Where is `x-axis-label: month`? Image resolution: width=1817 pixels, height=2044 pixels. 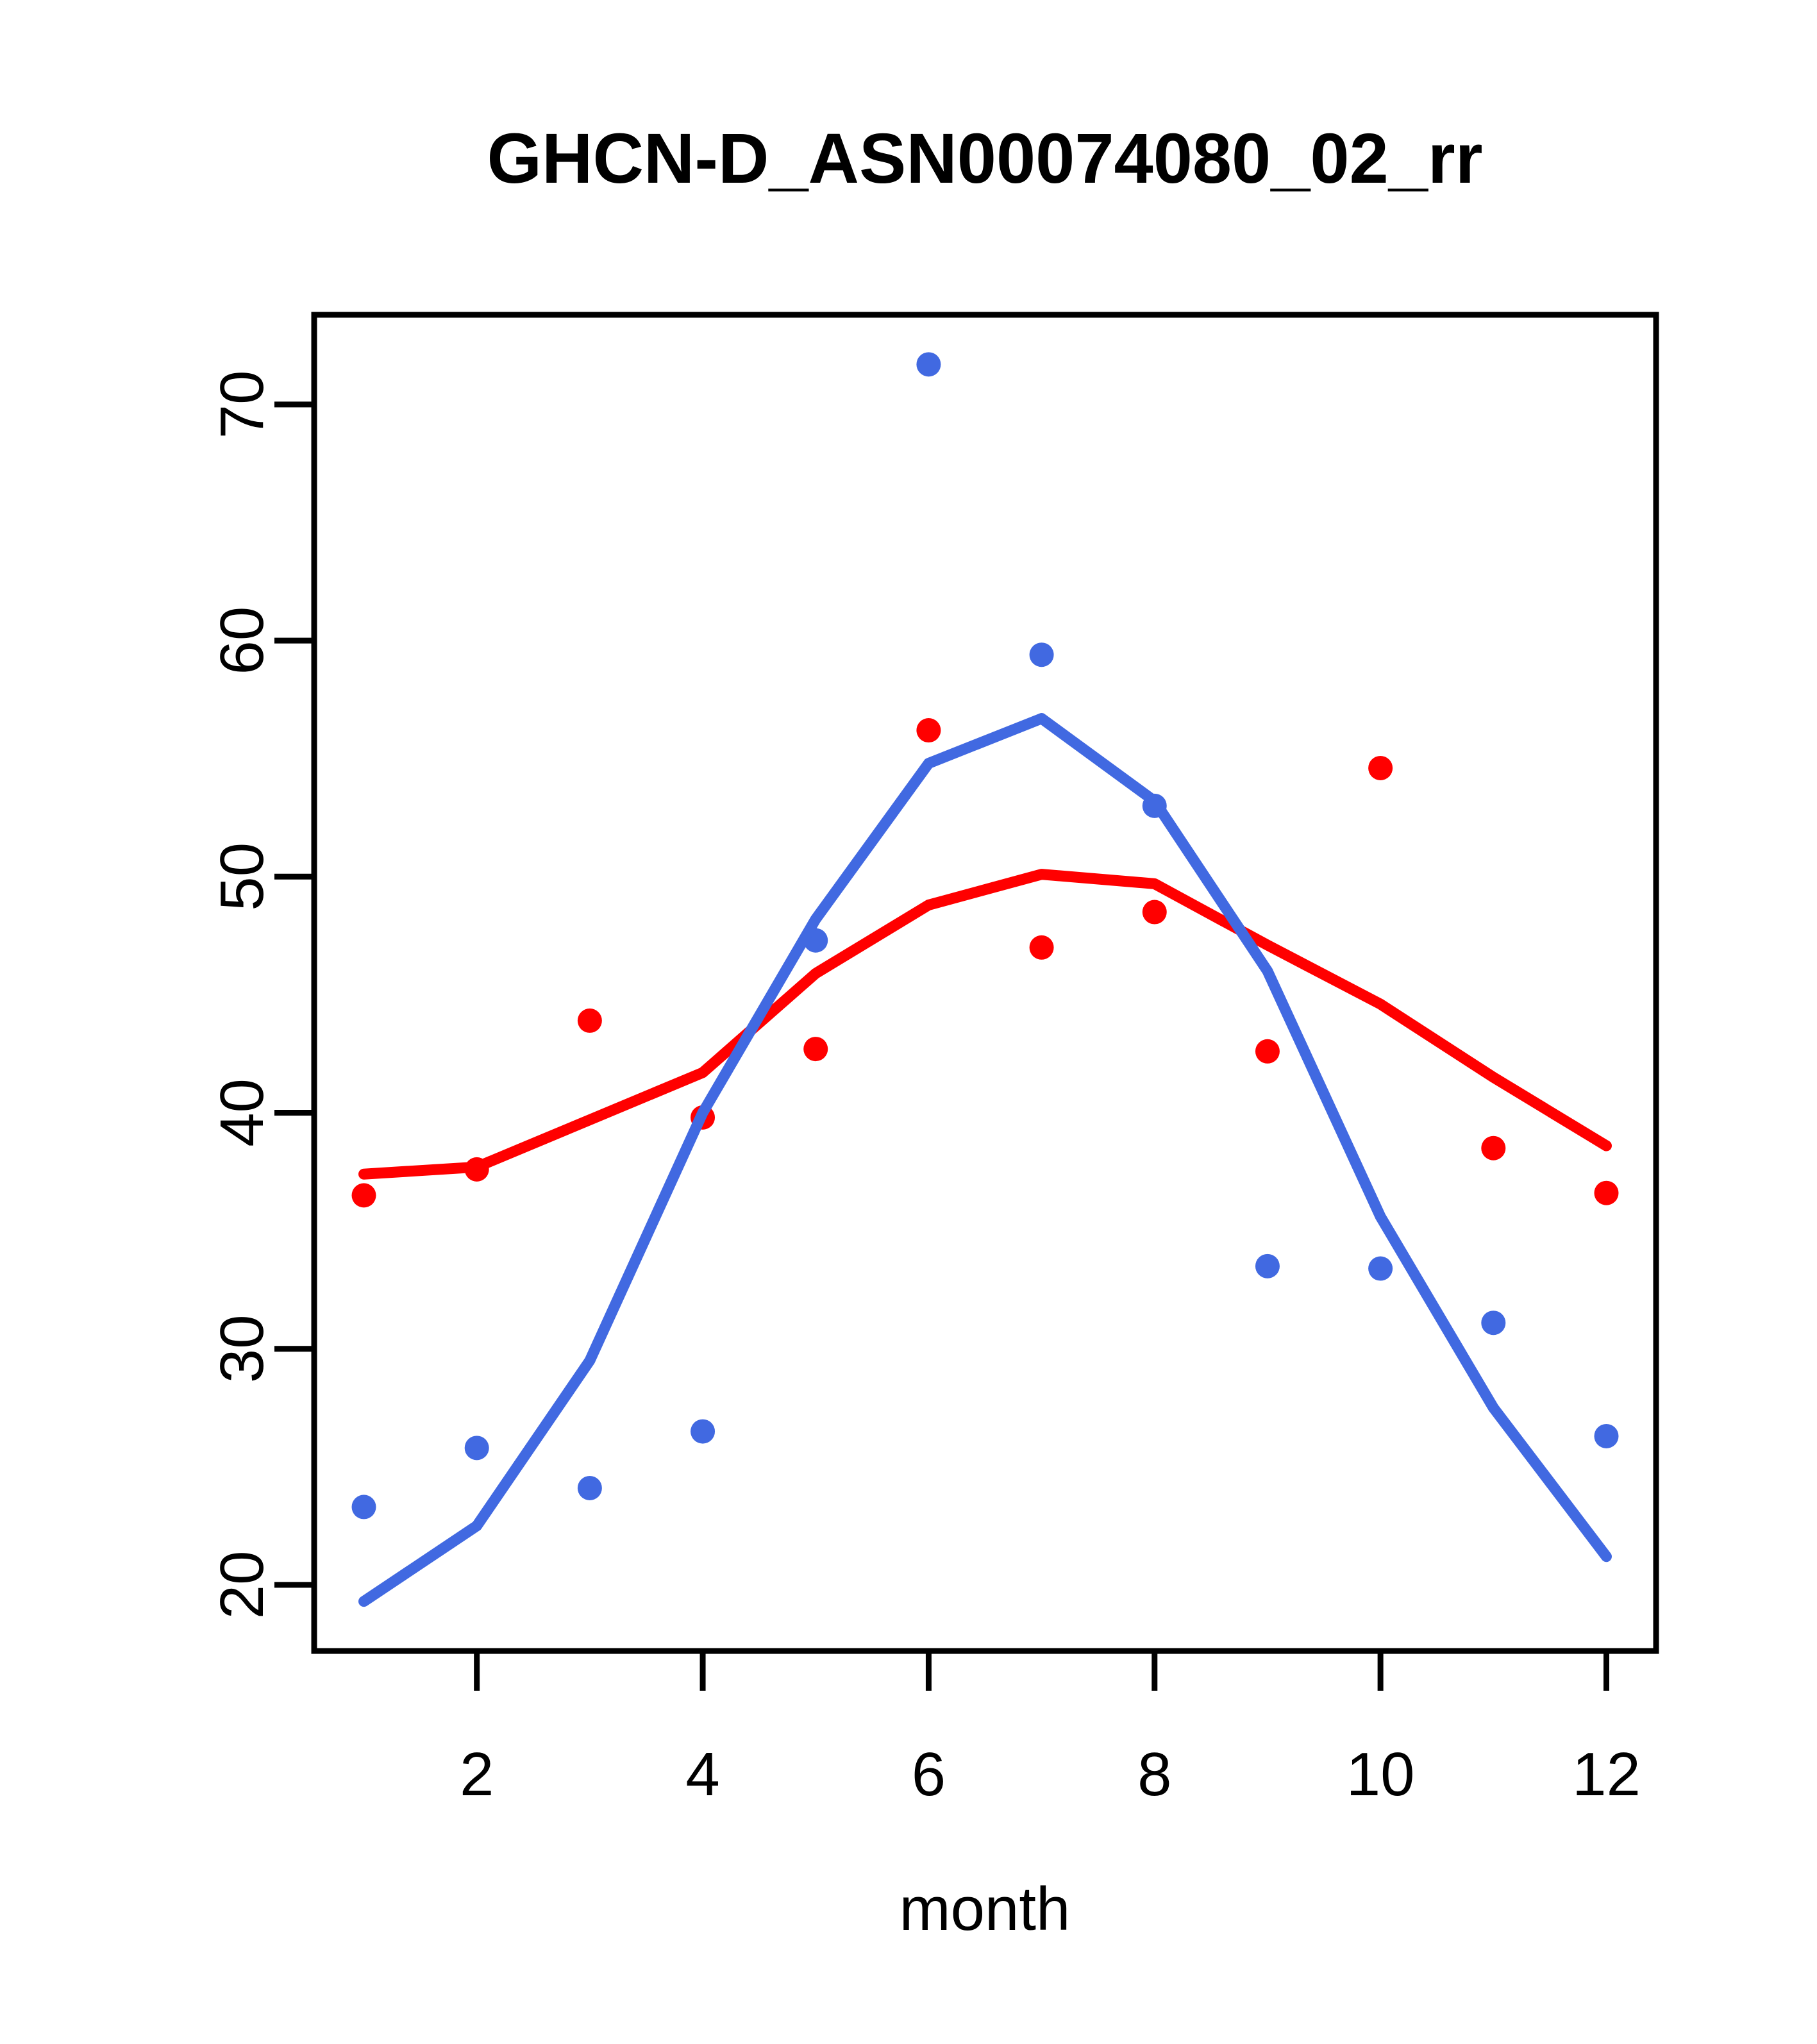
x-axis-label: month is located at coordinates (986, 1909).